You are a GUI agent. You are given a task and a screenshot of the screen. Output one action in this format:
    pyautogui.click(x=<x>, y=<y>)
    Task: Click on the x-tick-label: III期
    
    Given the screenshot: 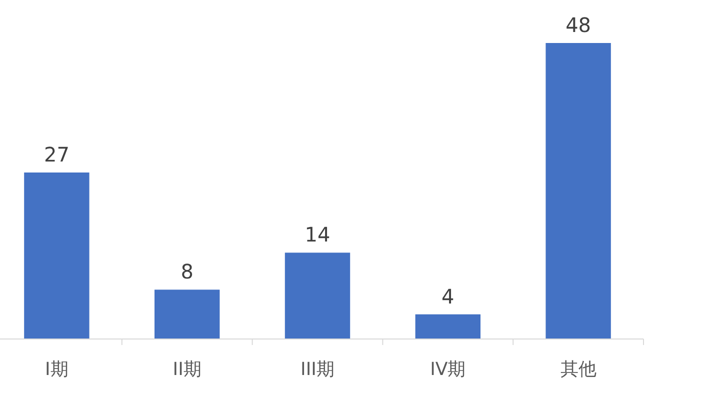 What is the action you would take?
    pyautogui.click(x=317, y=369)
    